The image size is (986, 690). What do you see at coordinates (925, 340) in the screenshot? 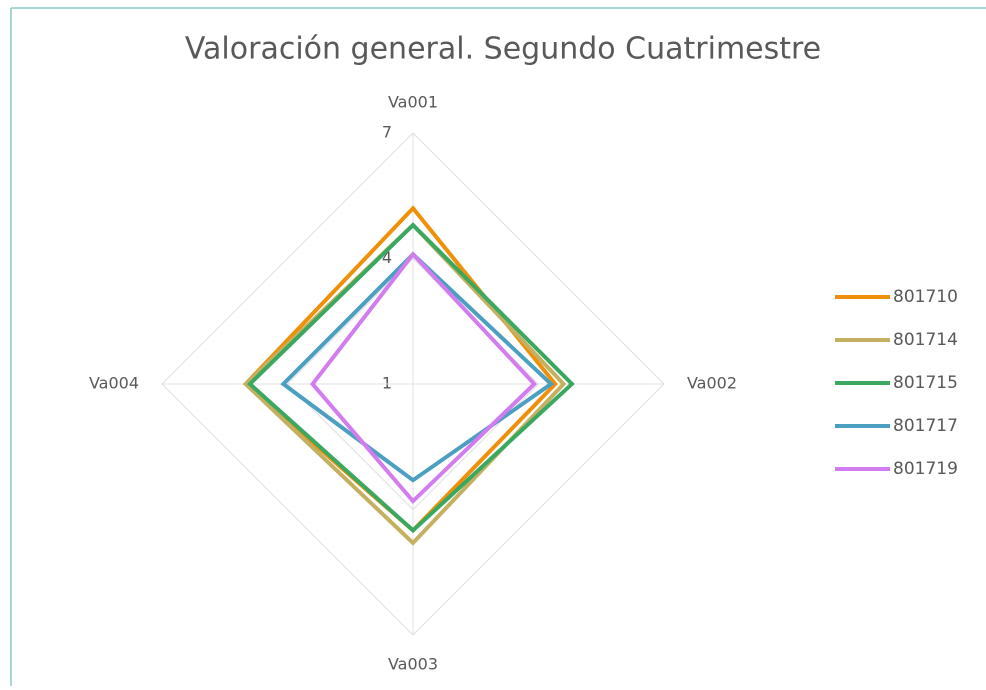
I see `legend-label: 801714` at bounding box center [925, 340].